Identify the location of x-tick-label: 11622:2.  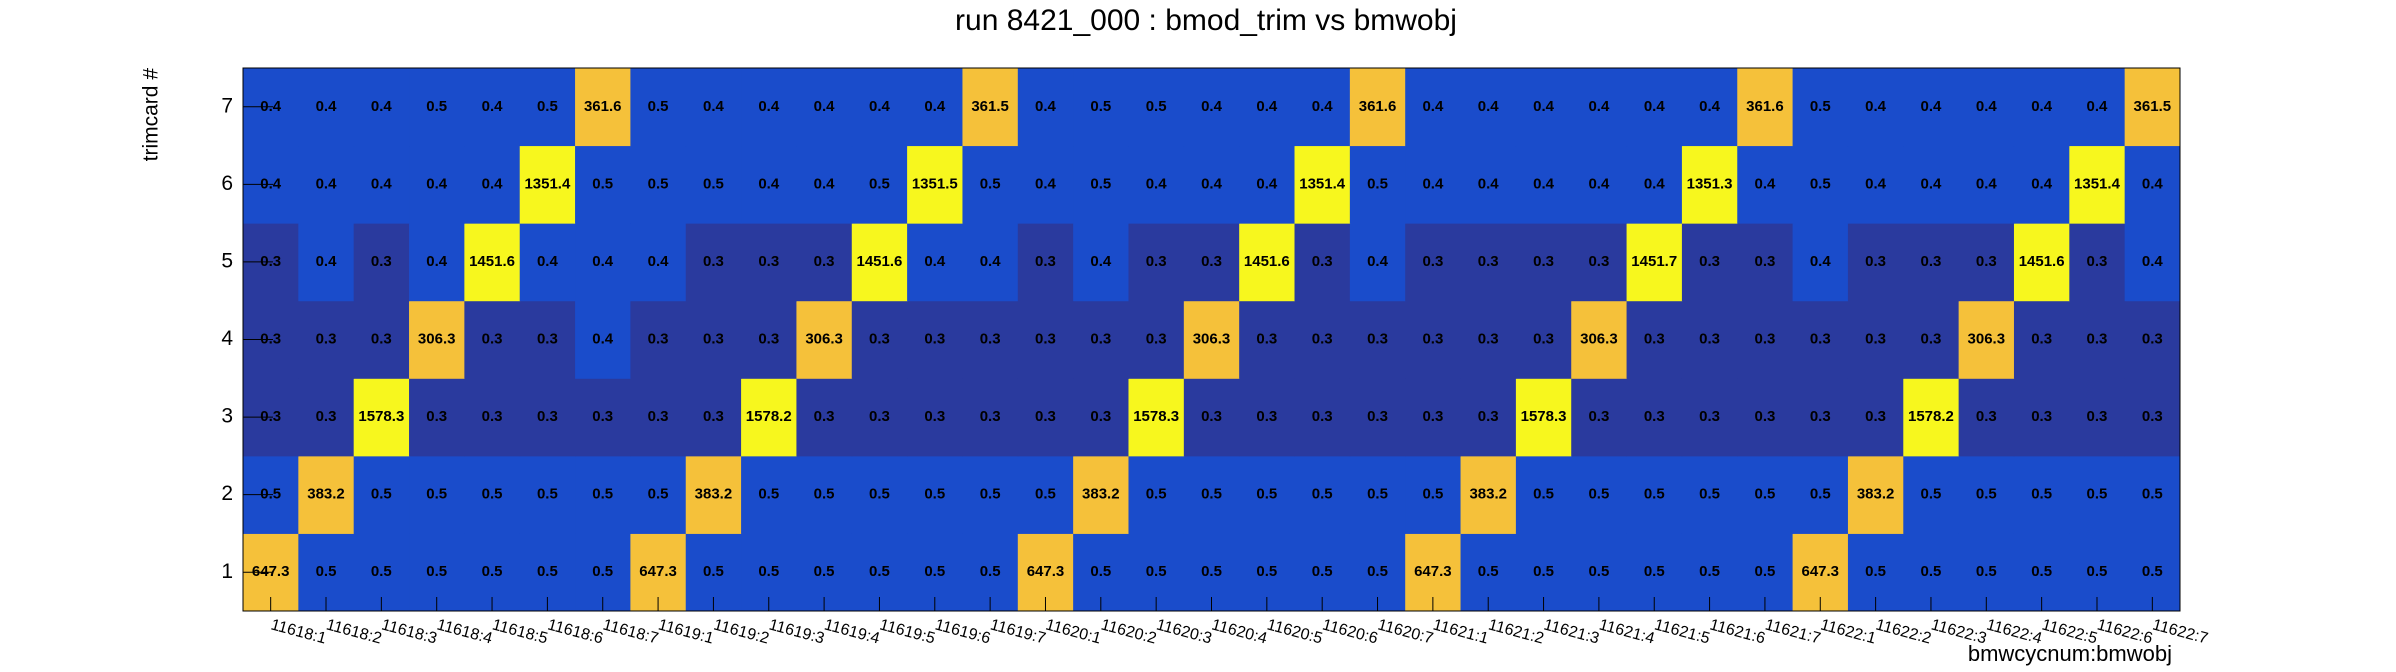
(1903, 631).